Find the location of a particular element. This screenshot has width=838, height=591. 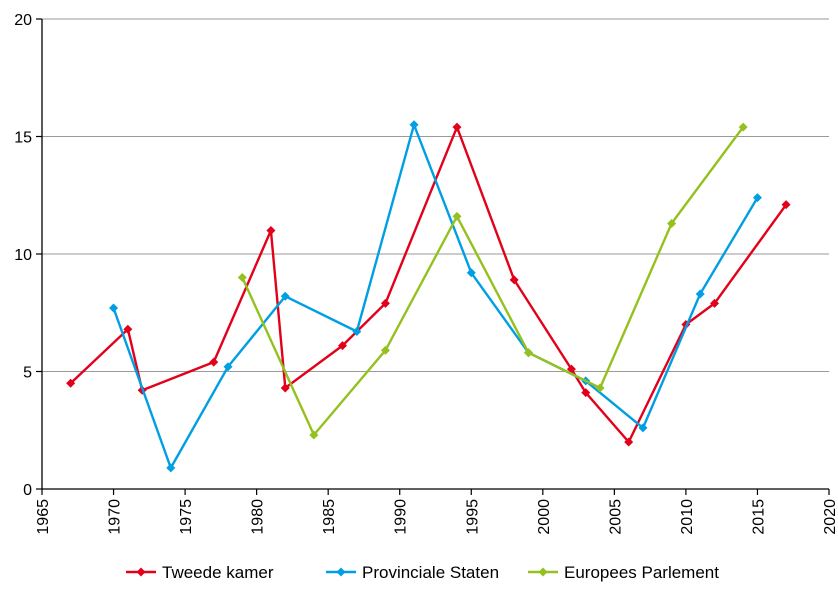

x-tick-label: 1990 is located at coordinates (401, 517).